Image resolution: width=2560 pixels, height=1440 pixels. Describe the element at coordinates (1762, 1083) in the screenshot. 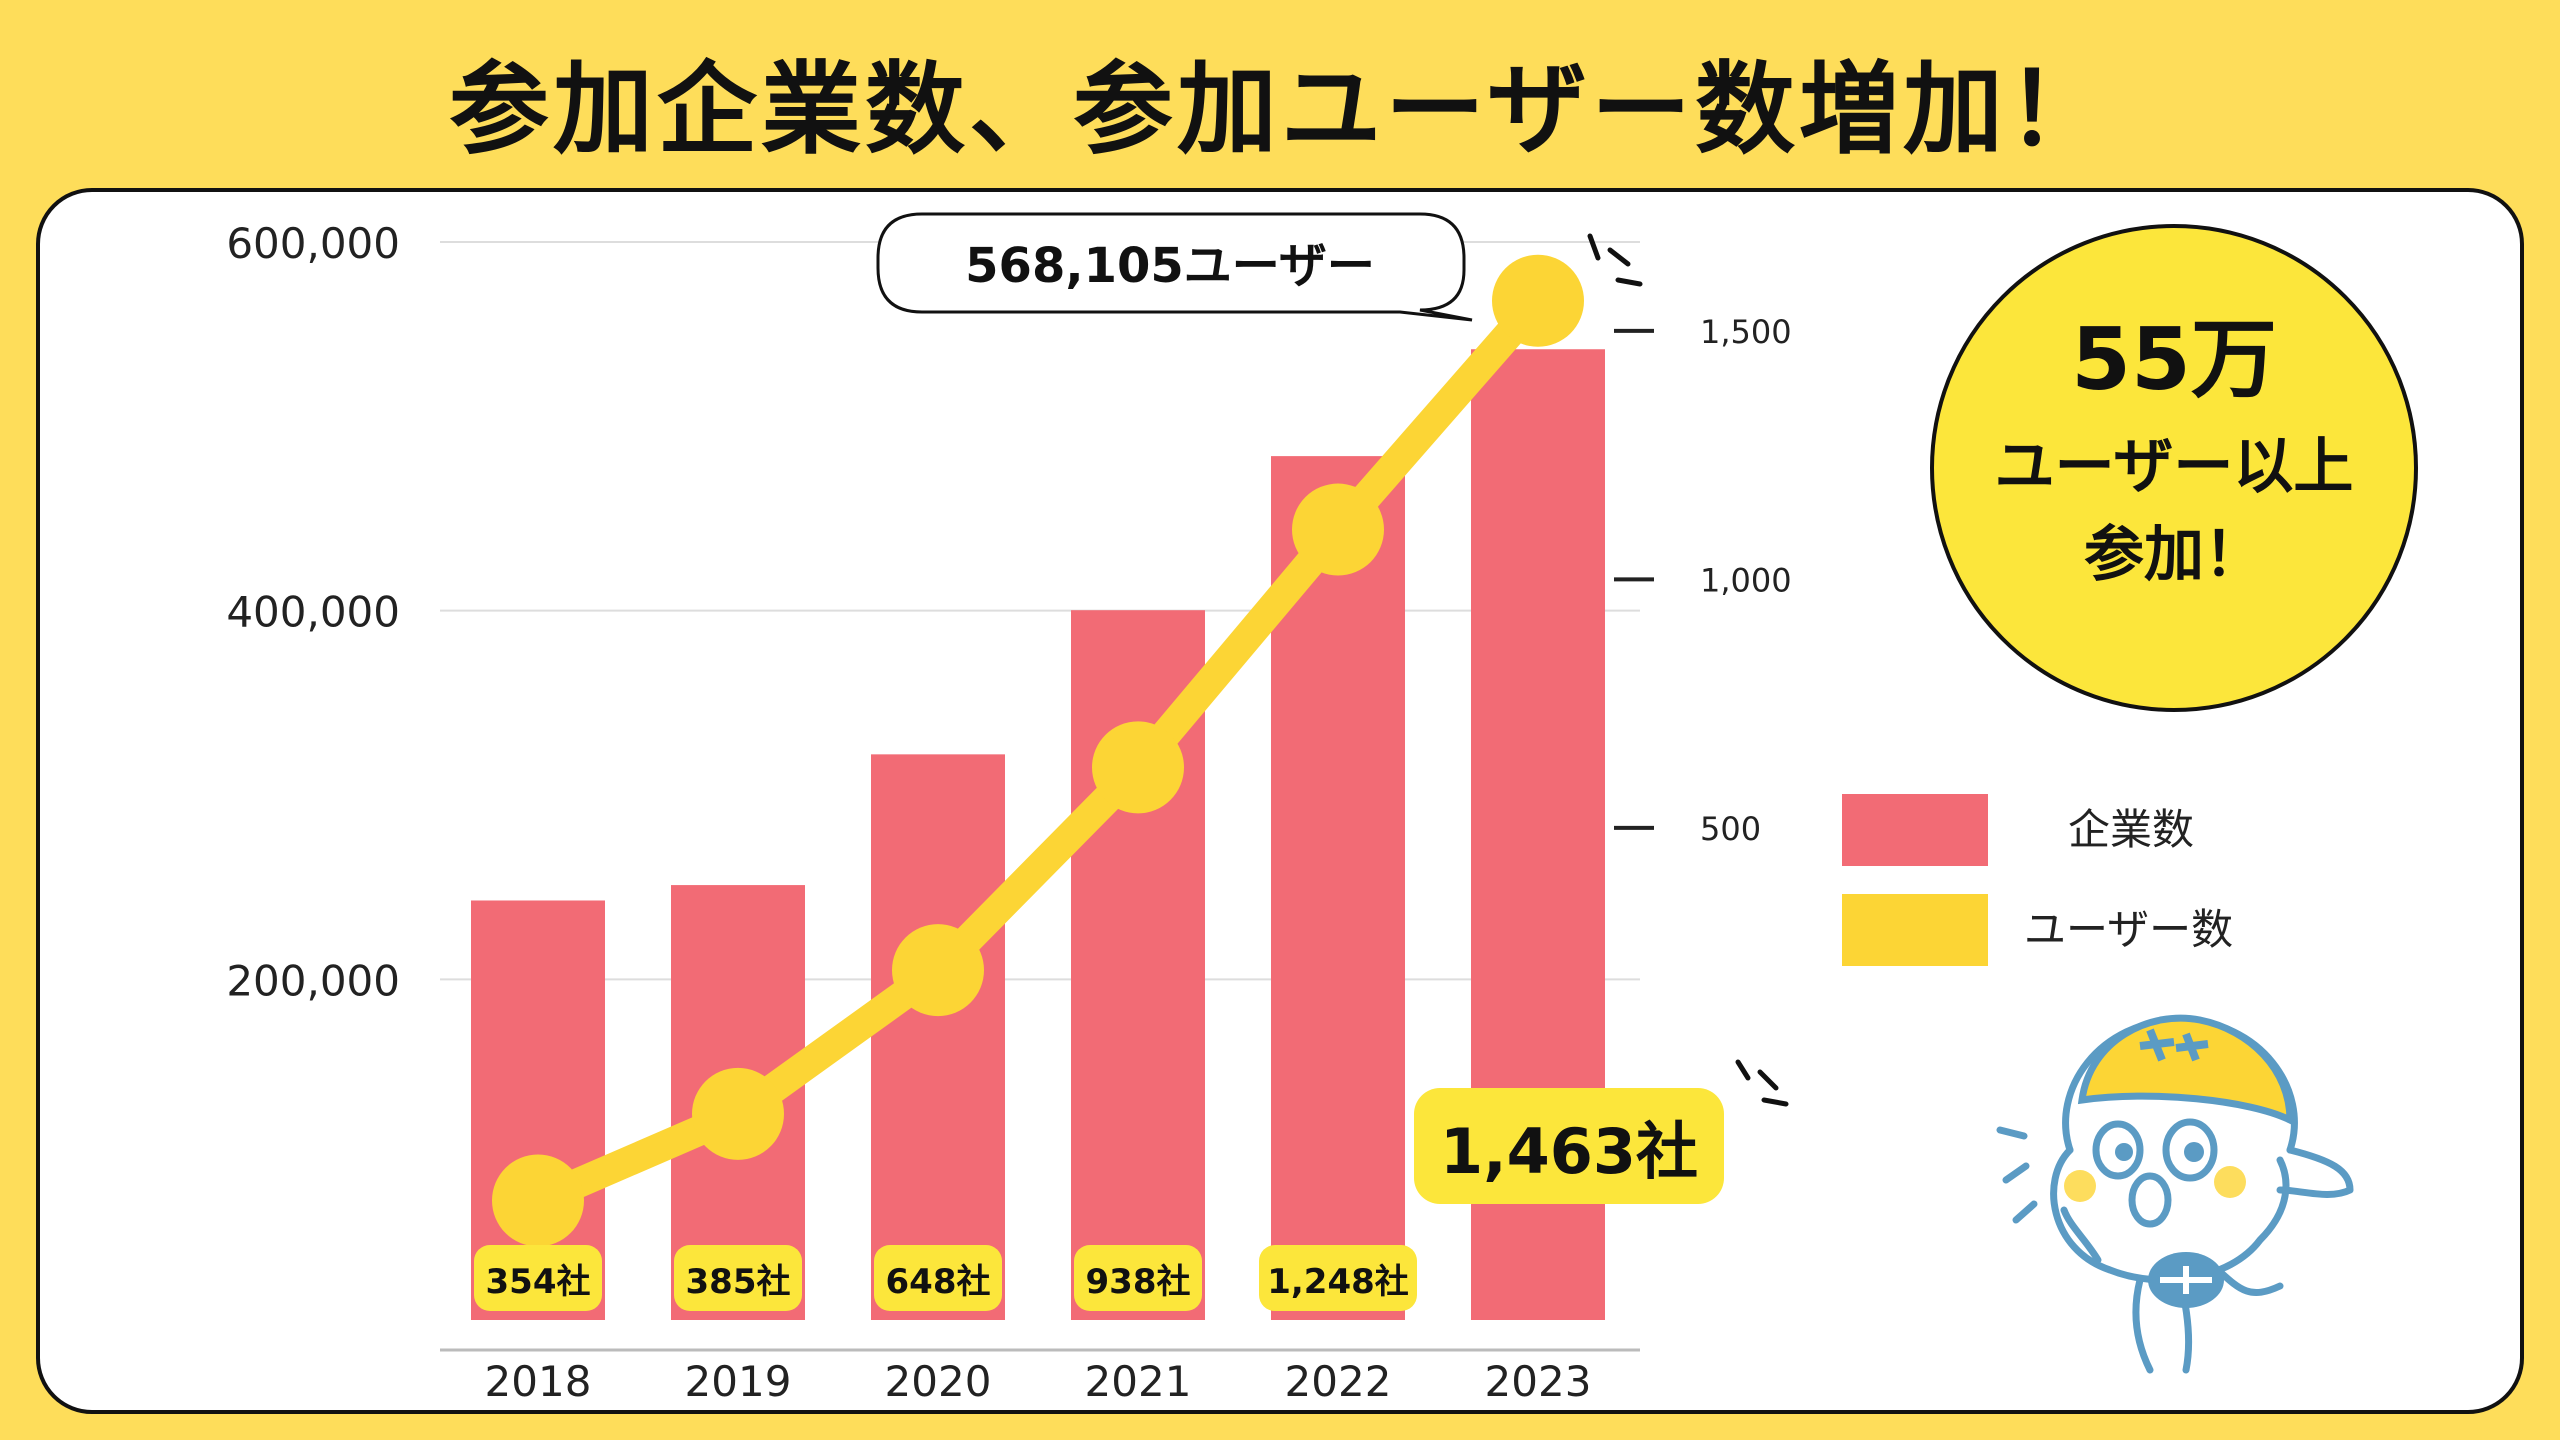

I see `sparkle-marks-bottom` at that location.